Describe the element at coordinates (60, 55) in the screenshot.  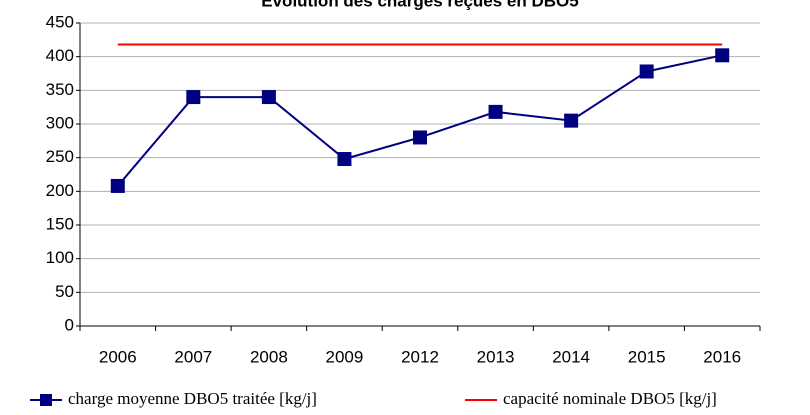
I see `y-tick-label: 400` at that location.